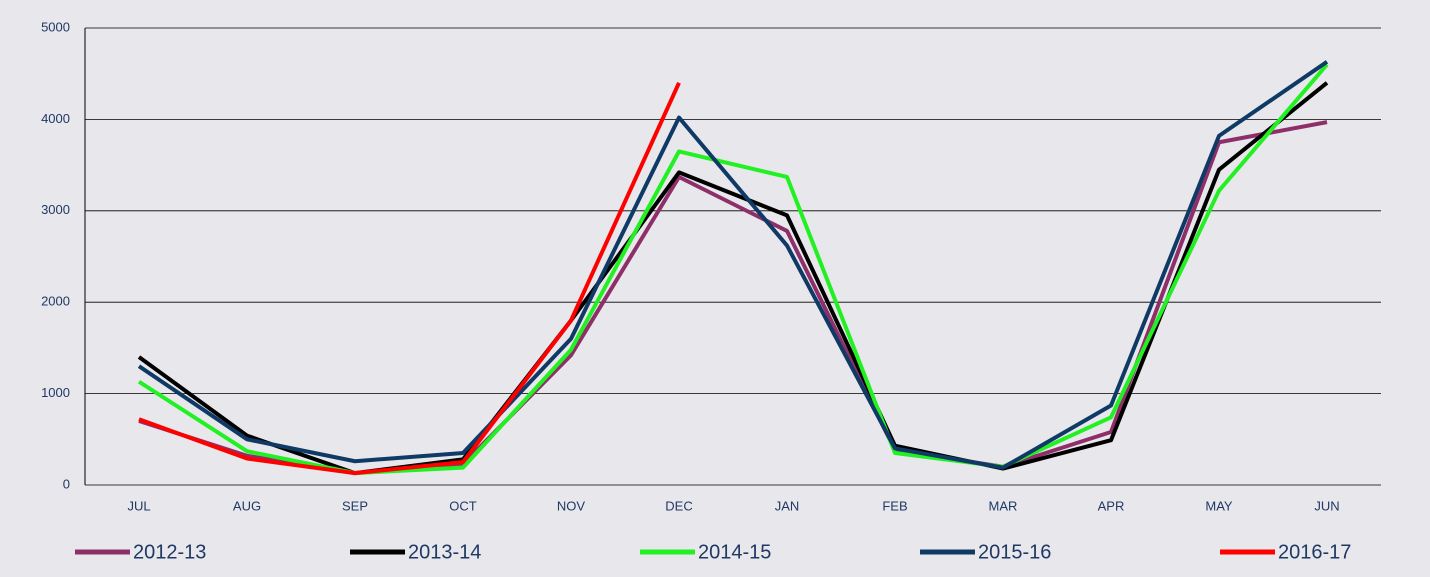 The image size is (1430, 577). Describe the element at coordinates (55, 209) in the screenshot. I see `y-tick-label: 3000` at that location.